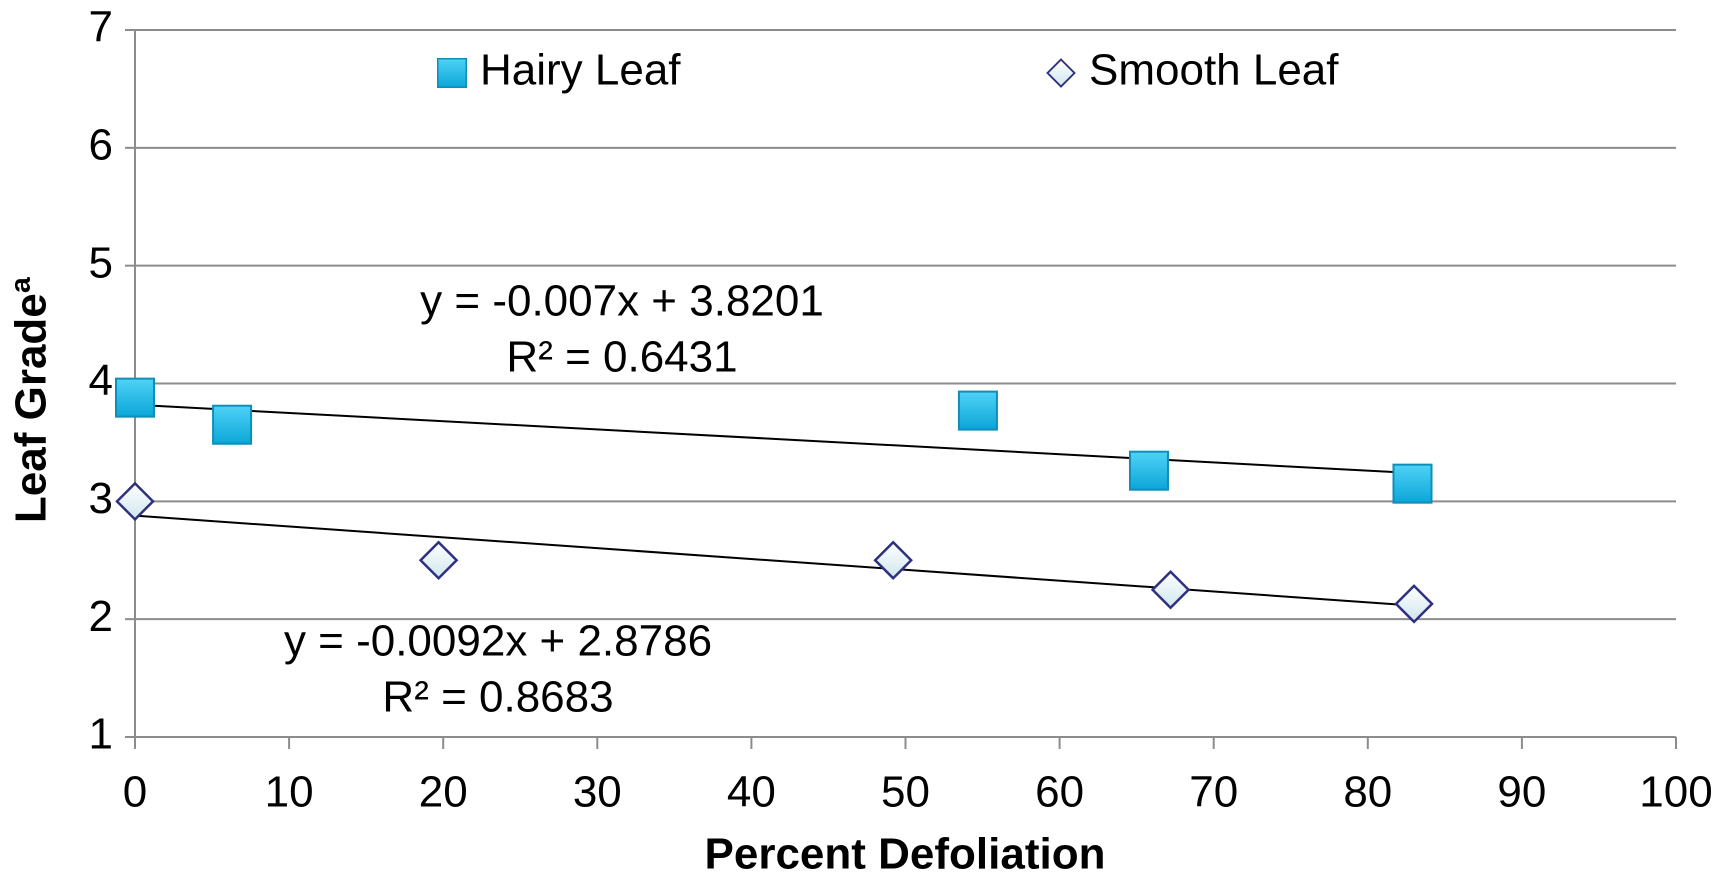 This screenshot has height=878, width=1736. What do you see at coordinates (597, 792) in the screenshot?
I see `x-tick-label: 30` at bounding box center [597, 792].